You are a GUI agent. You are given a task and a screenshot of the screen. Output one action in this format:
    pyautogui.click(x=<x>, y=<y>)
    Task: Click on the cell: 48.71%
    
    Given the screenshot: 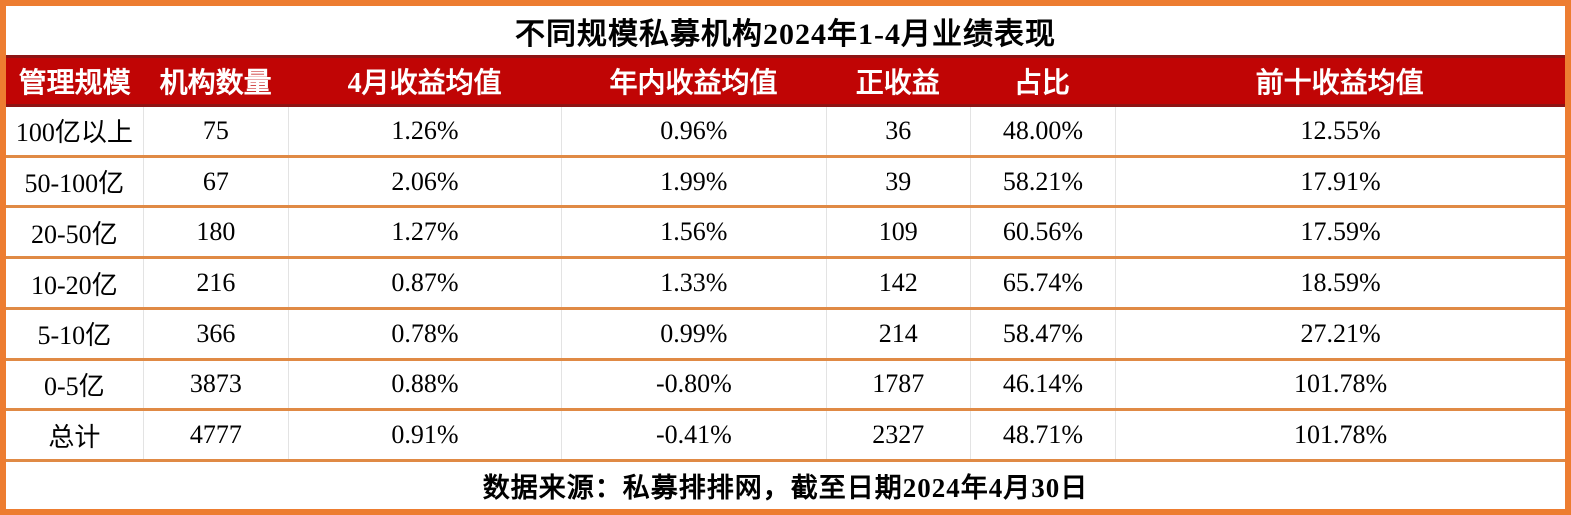 What is the action you would take?
    pyautogui.click(x=1042, y=435)
    